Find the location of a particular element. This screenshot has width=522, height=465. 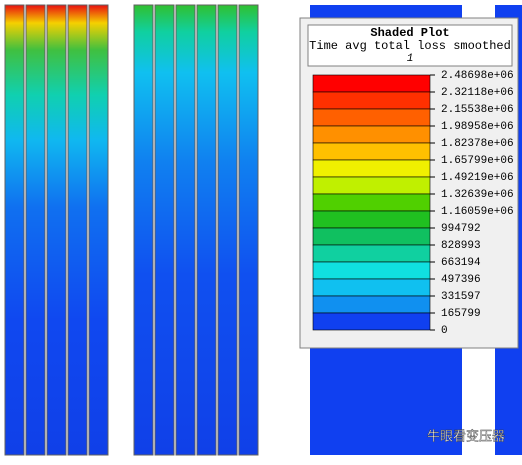

legend-label: 2.48698e+06 is located at coordinates (477, 76).